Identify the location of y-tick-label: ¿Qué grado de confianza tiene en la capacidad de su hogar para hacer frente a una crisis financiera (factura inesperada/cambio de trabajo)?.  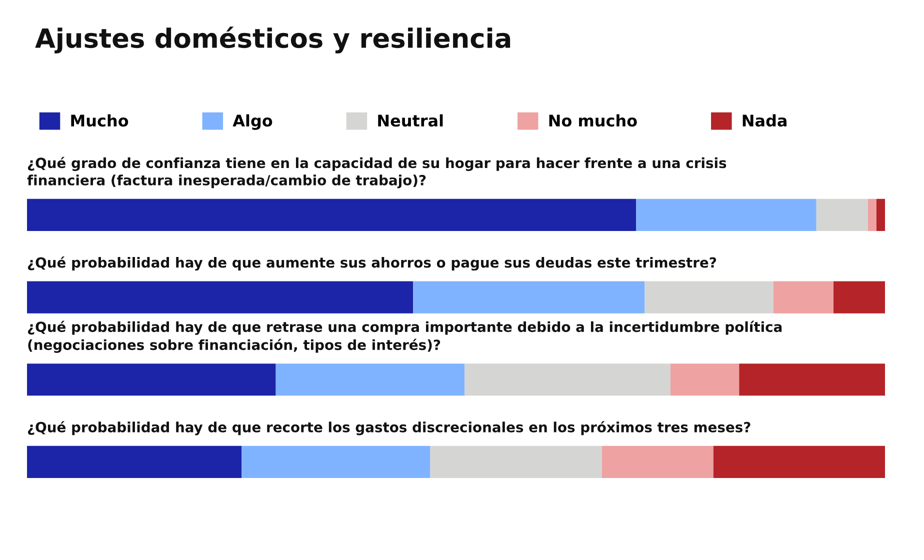
(376, 172).